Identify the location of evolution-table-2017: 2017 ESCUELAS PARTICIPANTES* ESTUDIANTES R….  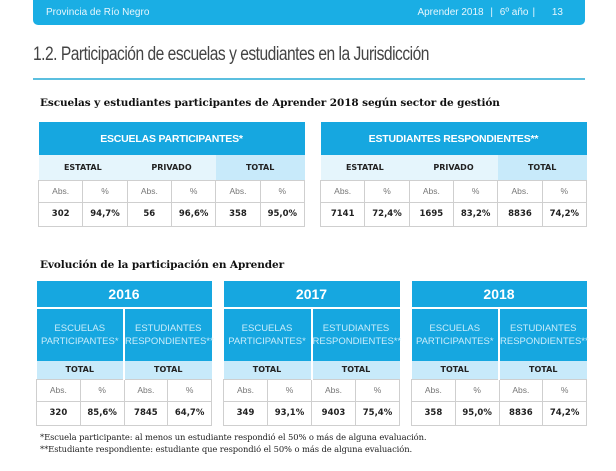
(312, 353).